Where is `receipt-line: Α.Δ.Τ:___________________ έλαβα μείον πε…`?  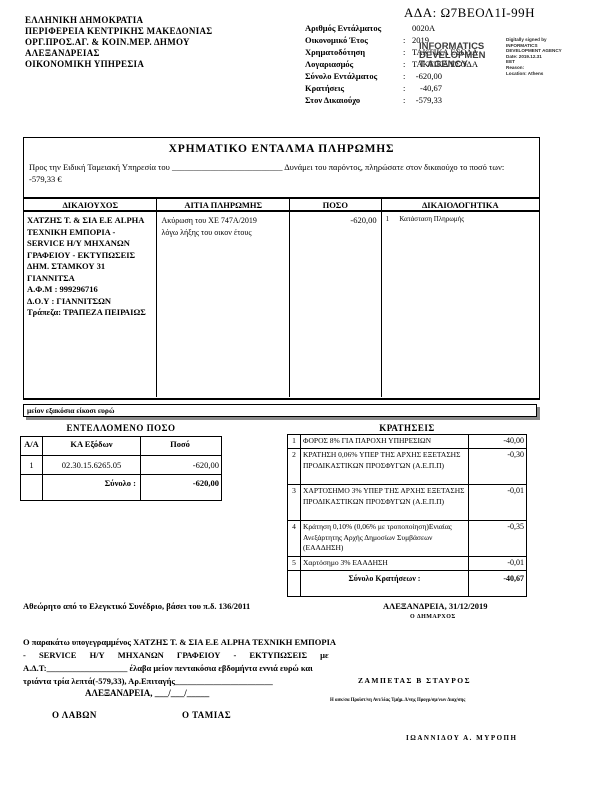 receipt-line: Α.Δ.Τ:___________________ έλαβα μείον πε… is located at coordinates (168, 668).